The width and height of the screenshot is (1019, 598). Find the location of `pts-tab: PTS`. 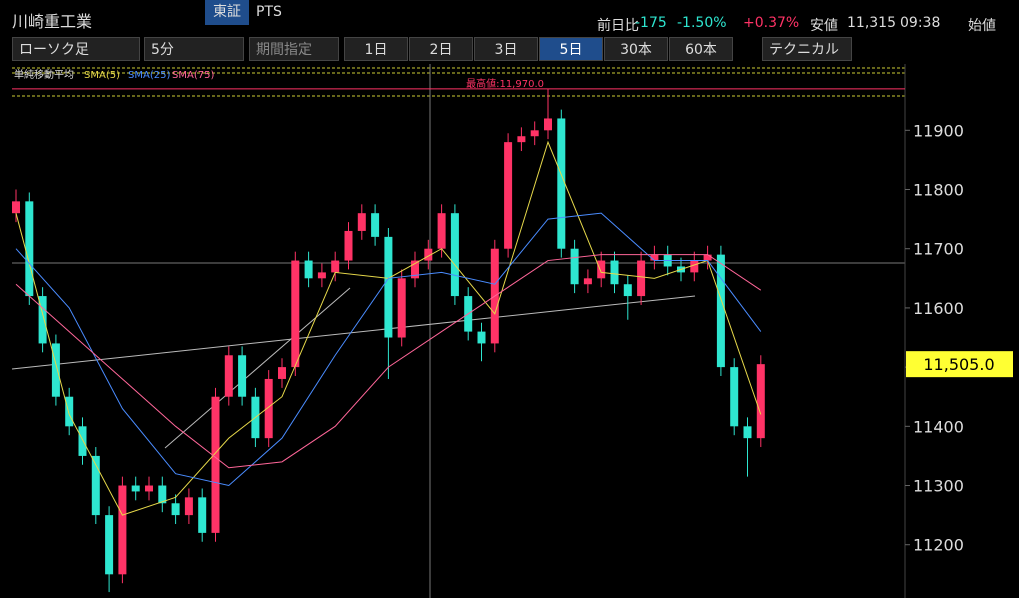

pts-tab: PTS is located at coordinates (269, 12).